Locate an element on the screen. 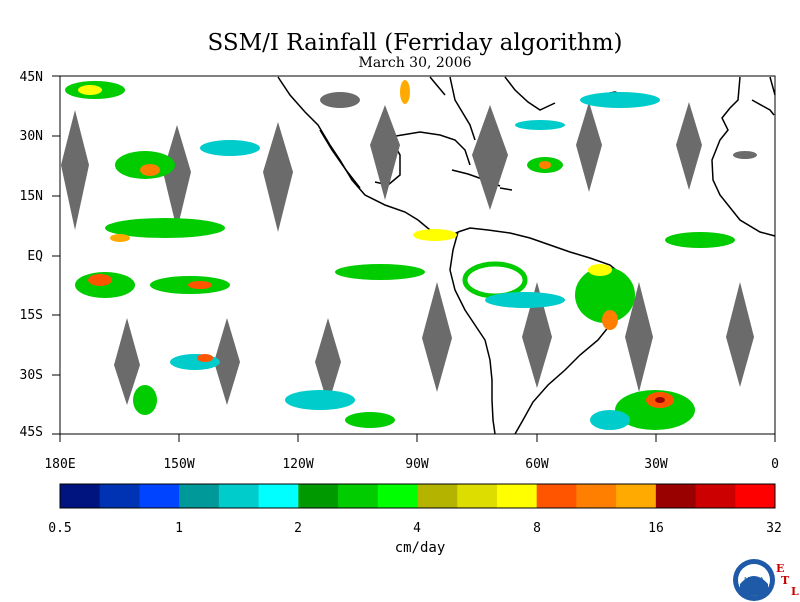  lat-label: 30N is located at coordinates (31, 136).